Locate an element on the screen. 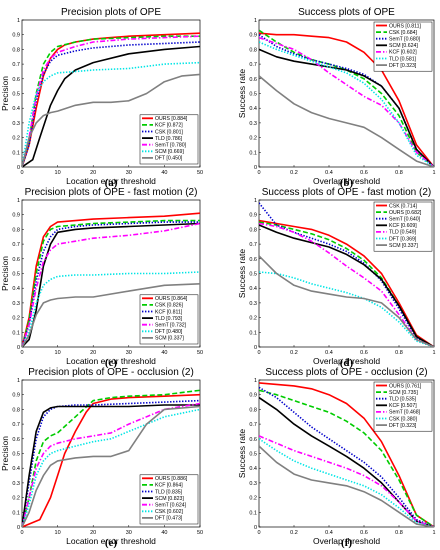 The image size is (440, 550). legend-entry: SCM [0.735] is located at coordinates (403, 393).